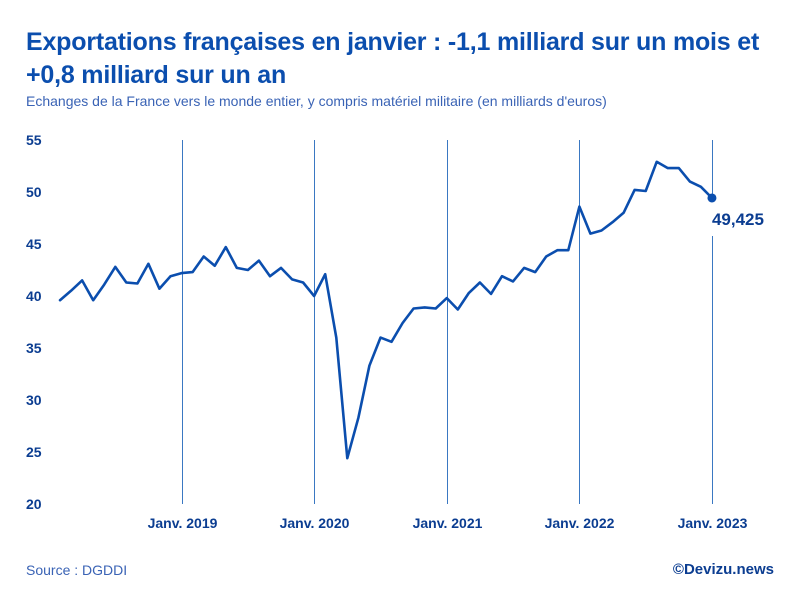  What do you see at coordinates (315, 523) in the screenshot?
I see `x-tick-label: Janv. 2020` at bounding box center [315, 523].